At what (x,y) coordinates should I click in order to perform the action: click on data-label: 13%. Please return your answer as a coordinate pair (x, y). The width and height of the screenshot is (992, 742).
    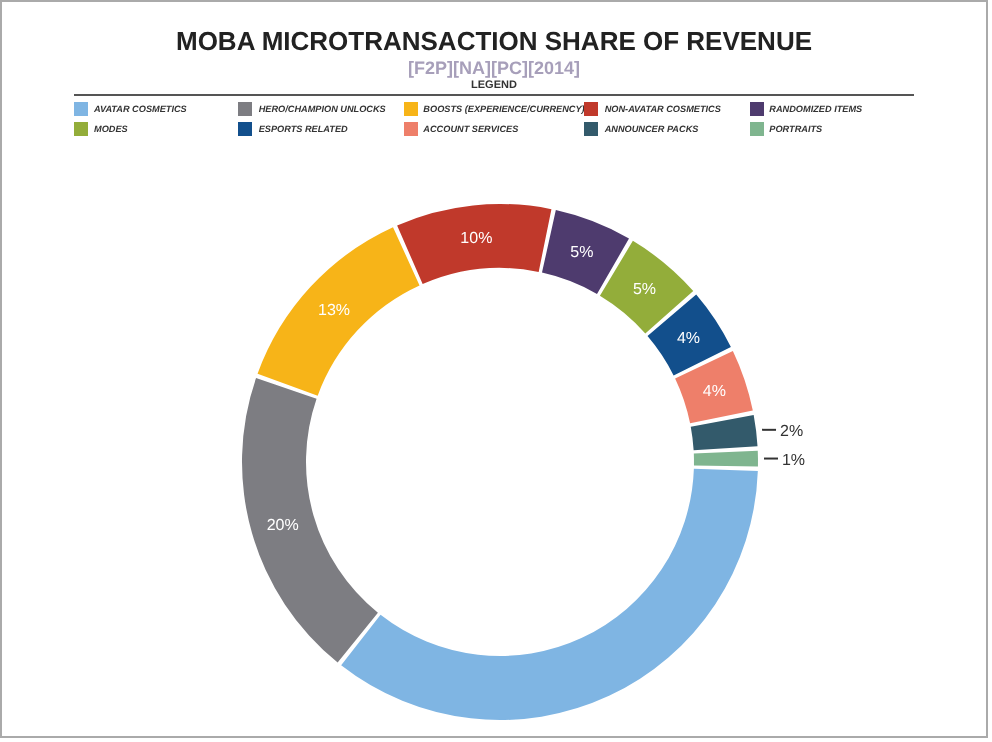
    Looking at the image, I should click on (334, 309).